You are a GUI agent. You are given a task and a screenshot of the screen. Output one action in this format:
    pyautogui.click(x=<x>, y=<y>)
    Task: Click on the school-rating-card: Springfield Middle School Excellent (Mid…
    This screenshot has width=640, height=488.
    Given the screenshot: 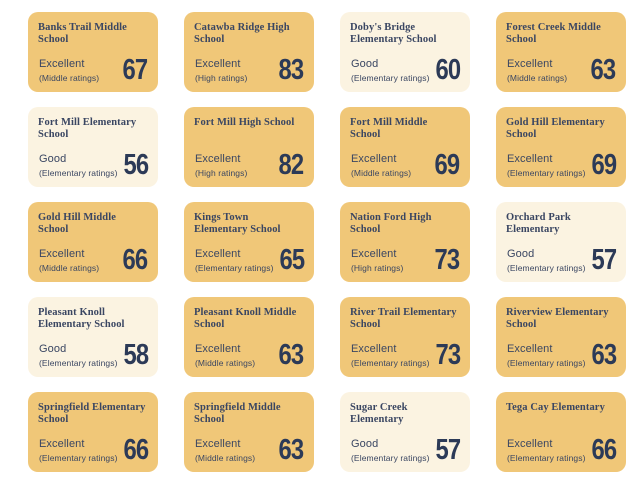 What is the action you would take?
    pyautogui.click(x=249, y=432)
    